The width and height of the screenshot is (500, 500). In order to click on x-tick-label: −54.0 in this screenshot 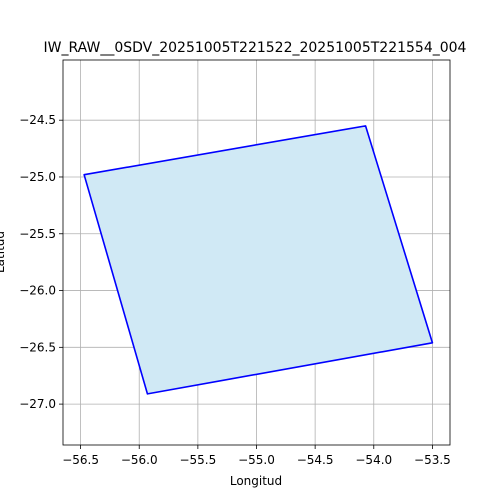, I will do `click(373, 460)`.